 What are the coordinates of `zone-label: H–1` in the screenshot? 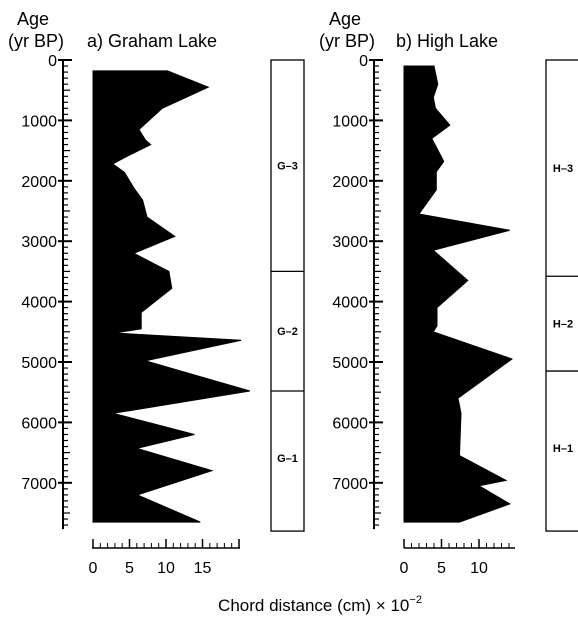 It's located at (563, 449).